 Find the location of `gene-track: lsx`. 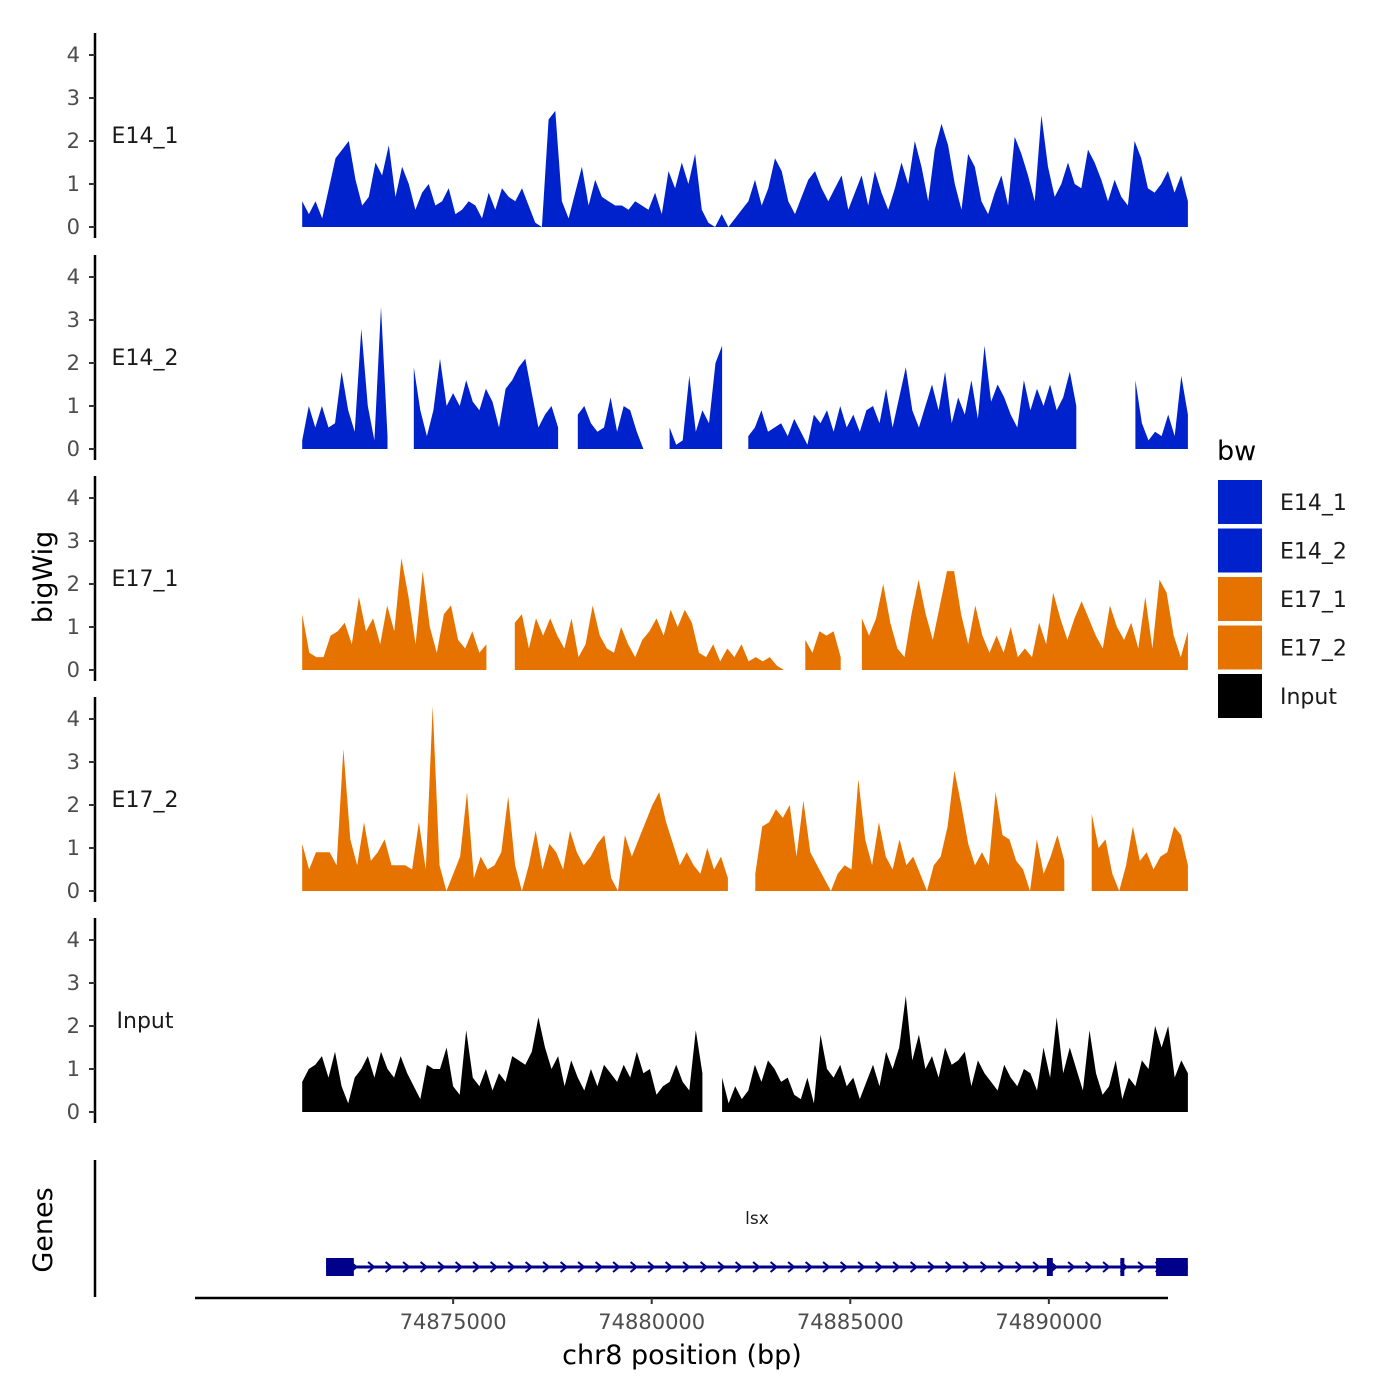

gene-track: lsx is located at coordinates (640, 1228).